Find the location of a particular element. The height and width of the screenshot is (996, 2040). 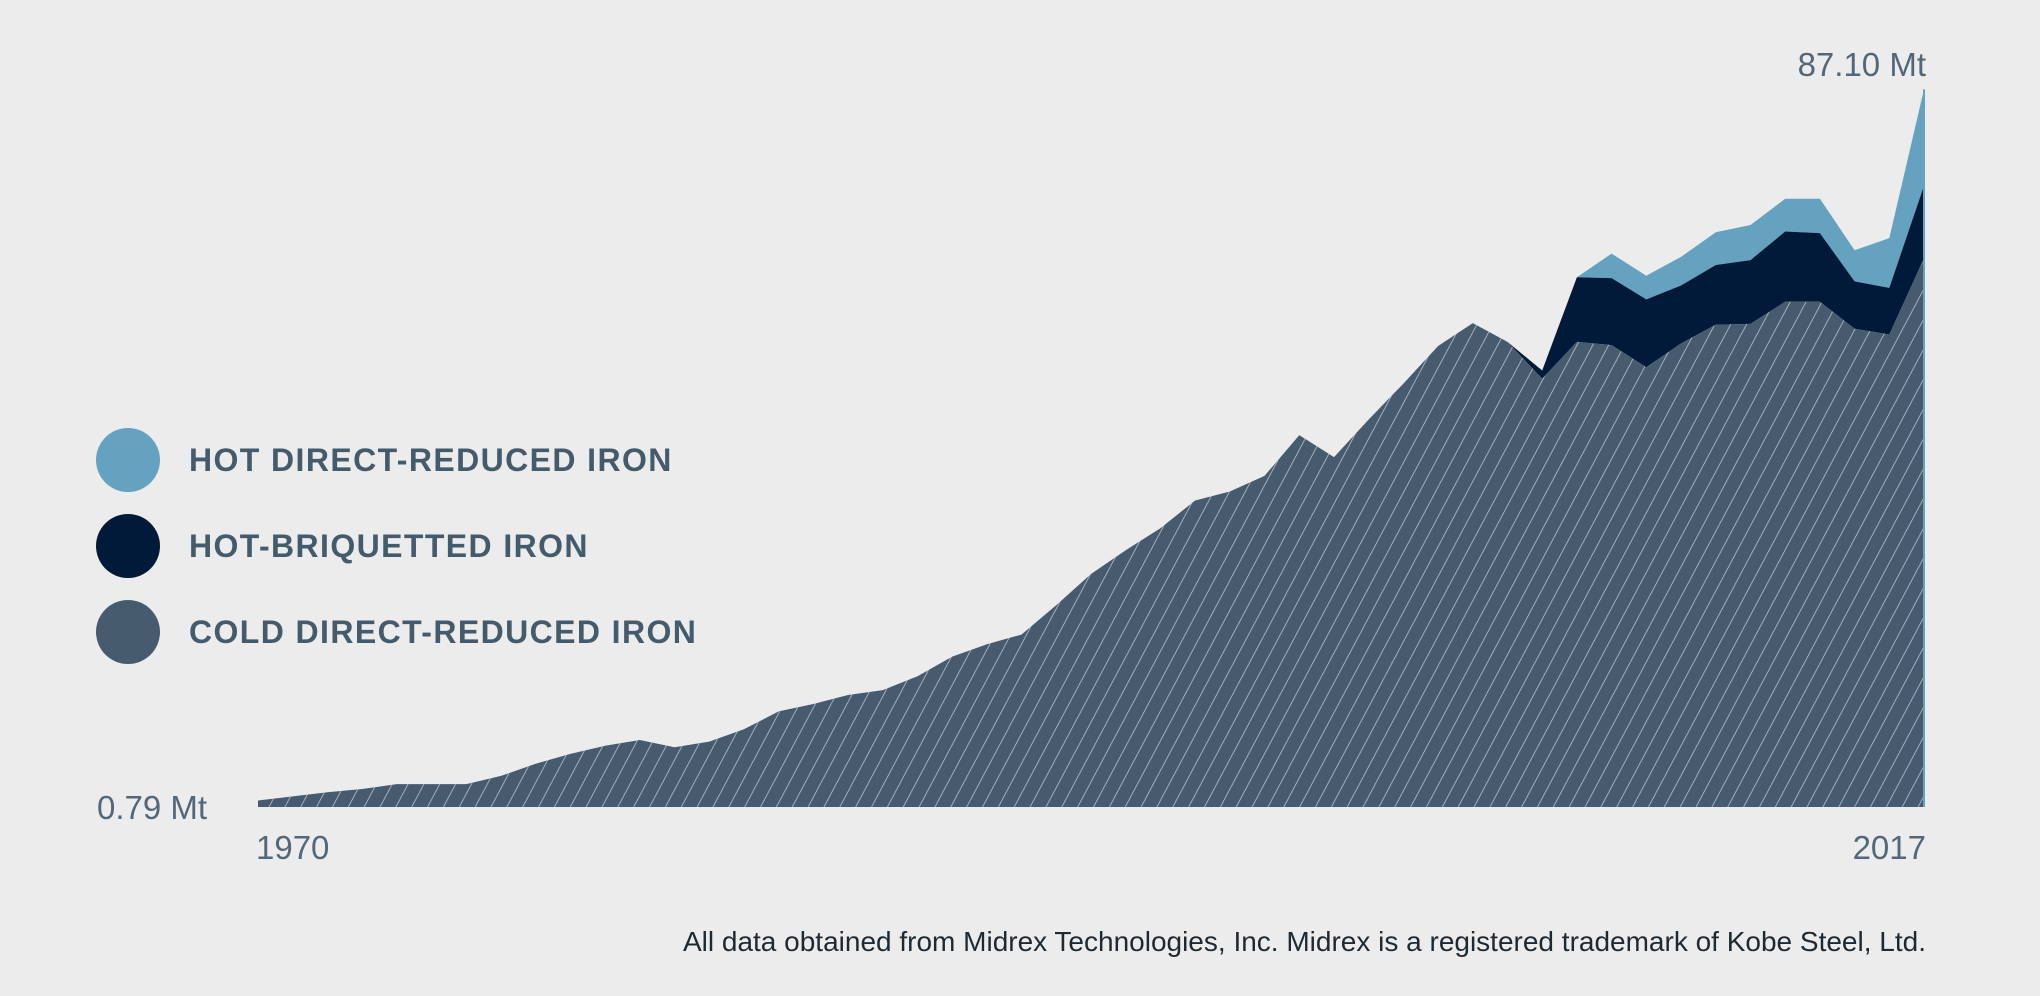

legend-swatch-cold-dri is located at coordinates (128, 632).